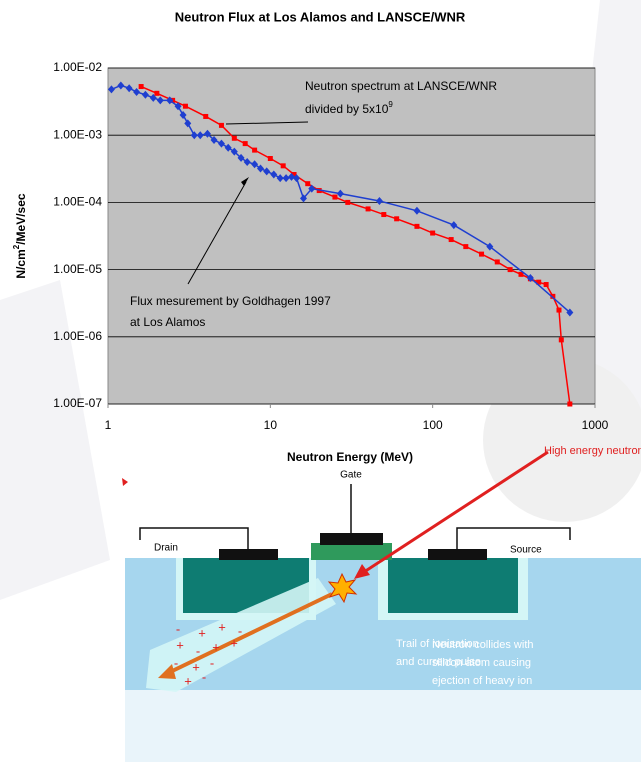  What do you see at coordinates (108, 425) in the screenshot?
I see `x-tick-label: 1` at bounding box center [108, 425].